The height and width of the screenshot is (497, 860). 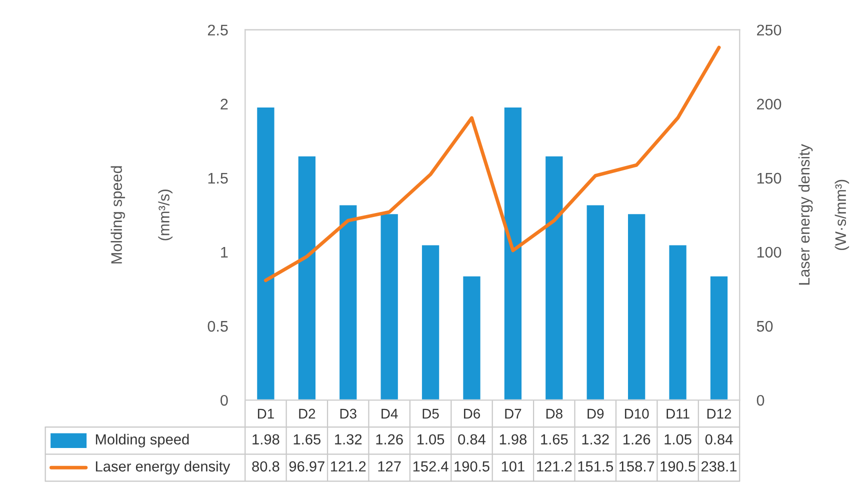 I want to click on y2-tick-label: 100, so click(x=769, y=252).